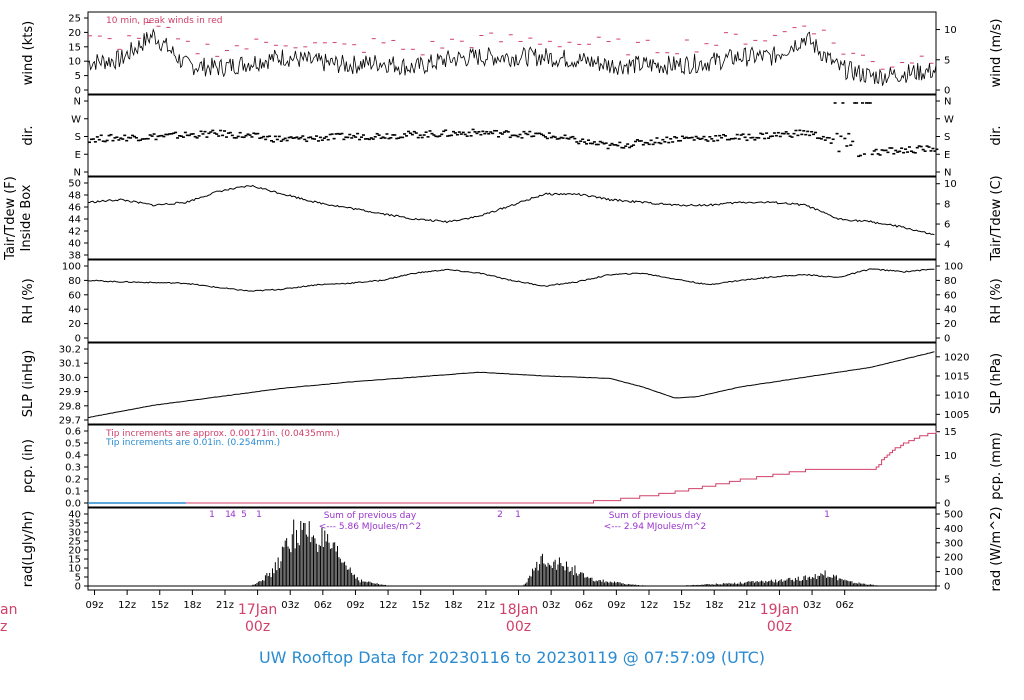 The height and width of the screenshot is (700, 1024). What do you see at coordinates (10, 218) in the screenshot?
I see `axis-title-left: Tair/Tdew (F)` at bounding box center [10, 218].